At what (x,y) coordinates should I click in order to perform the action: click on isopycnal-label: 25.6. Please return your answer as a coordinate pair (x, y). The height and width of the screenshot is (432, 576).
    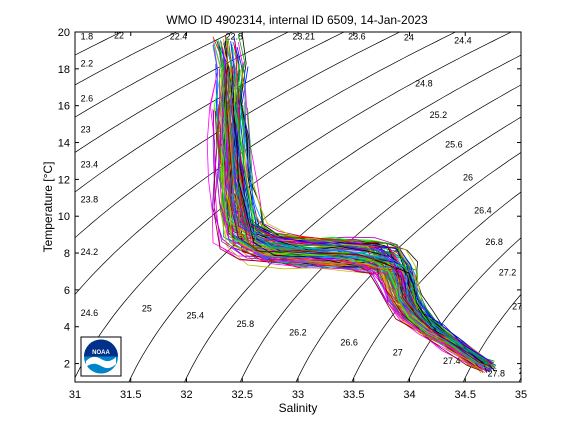
    Looking at the image, I should click on (454, 144).